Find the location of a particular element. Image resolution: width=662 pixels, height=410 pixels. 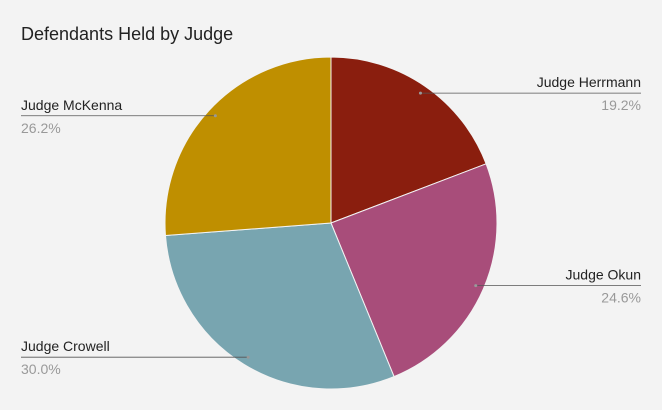

chart-title: Defendants Held by Judge is located at coordinates (127, 34).